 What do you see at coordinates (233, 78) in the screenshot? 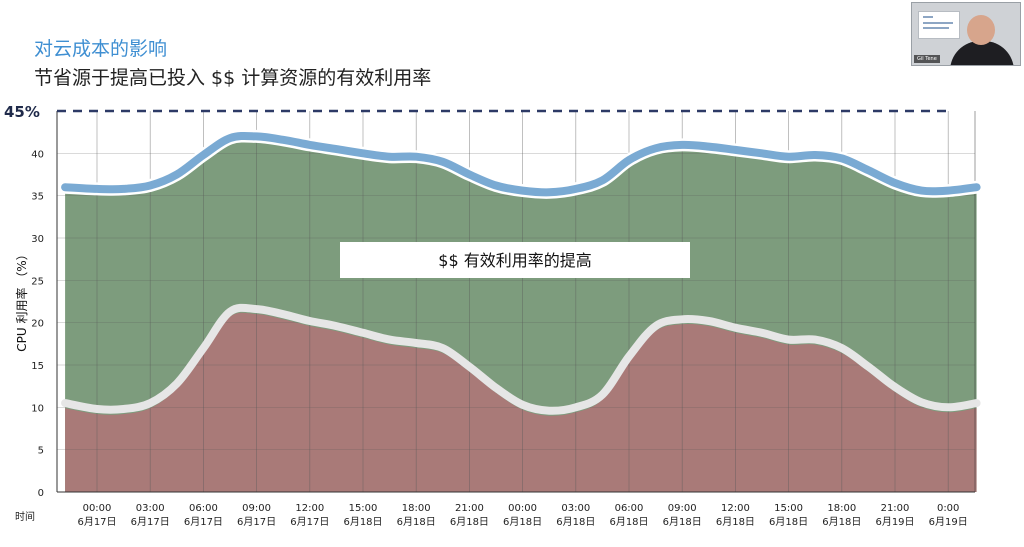
I see `slide-subtitle: 节省源于提高已投入 $$ 计算资源的有效利用率` at bounding box center [233, 78].